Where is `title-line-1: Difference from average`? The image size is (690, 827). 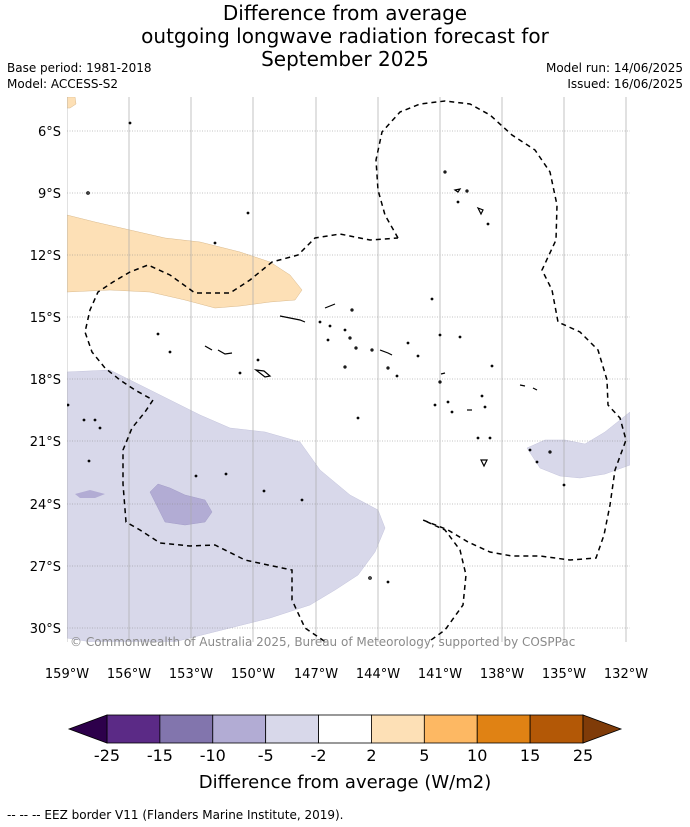
title-line-1: Difference from average is located at coordinates (345, 13).